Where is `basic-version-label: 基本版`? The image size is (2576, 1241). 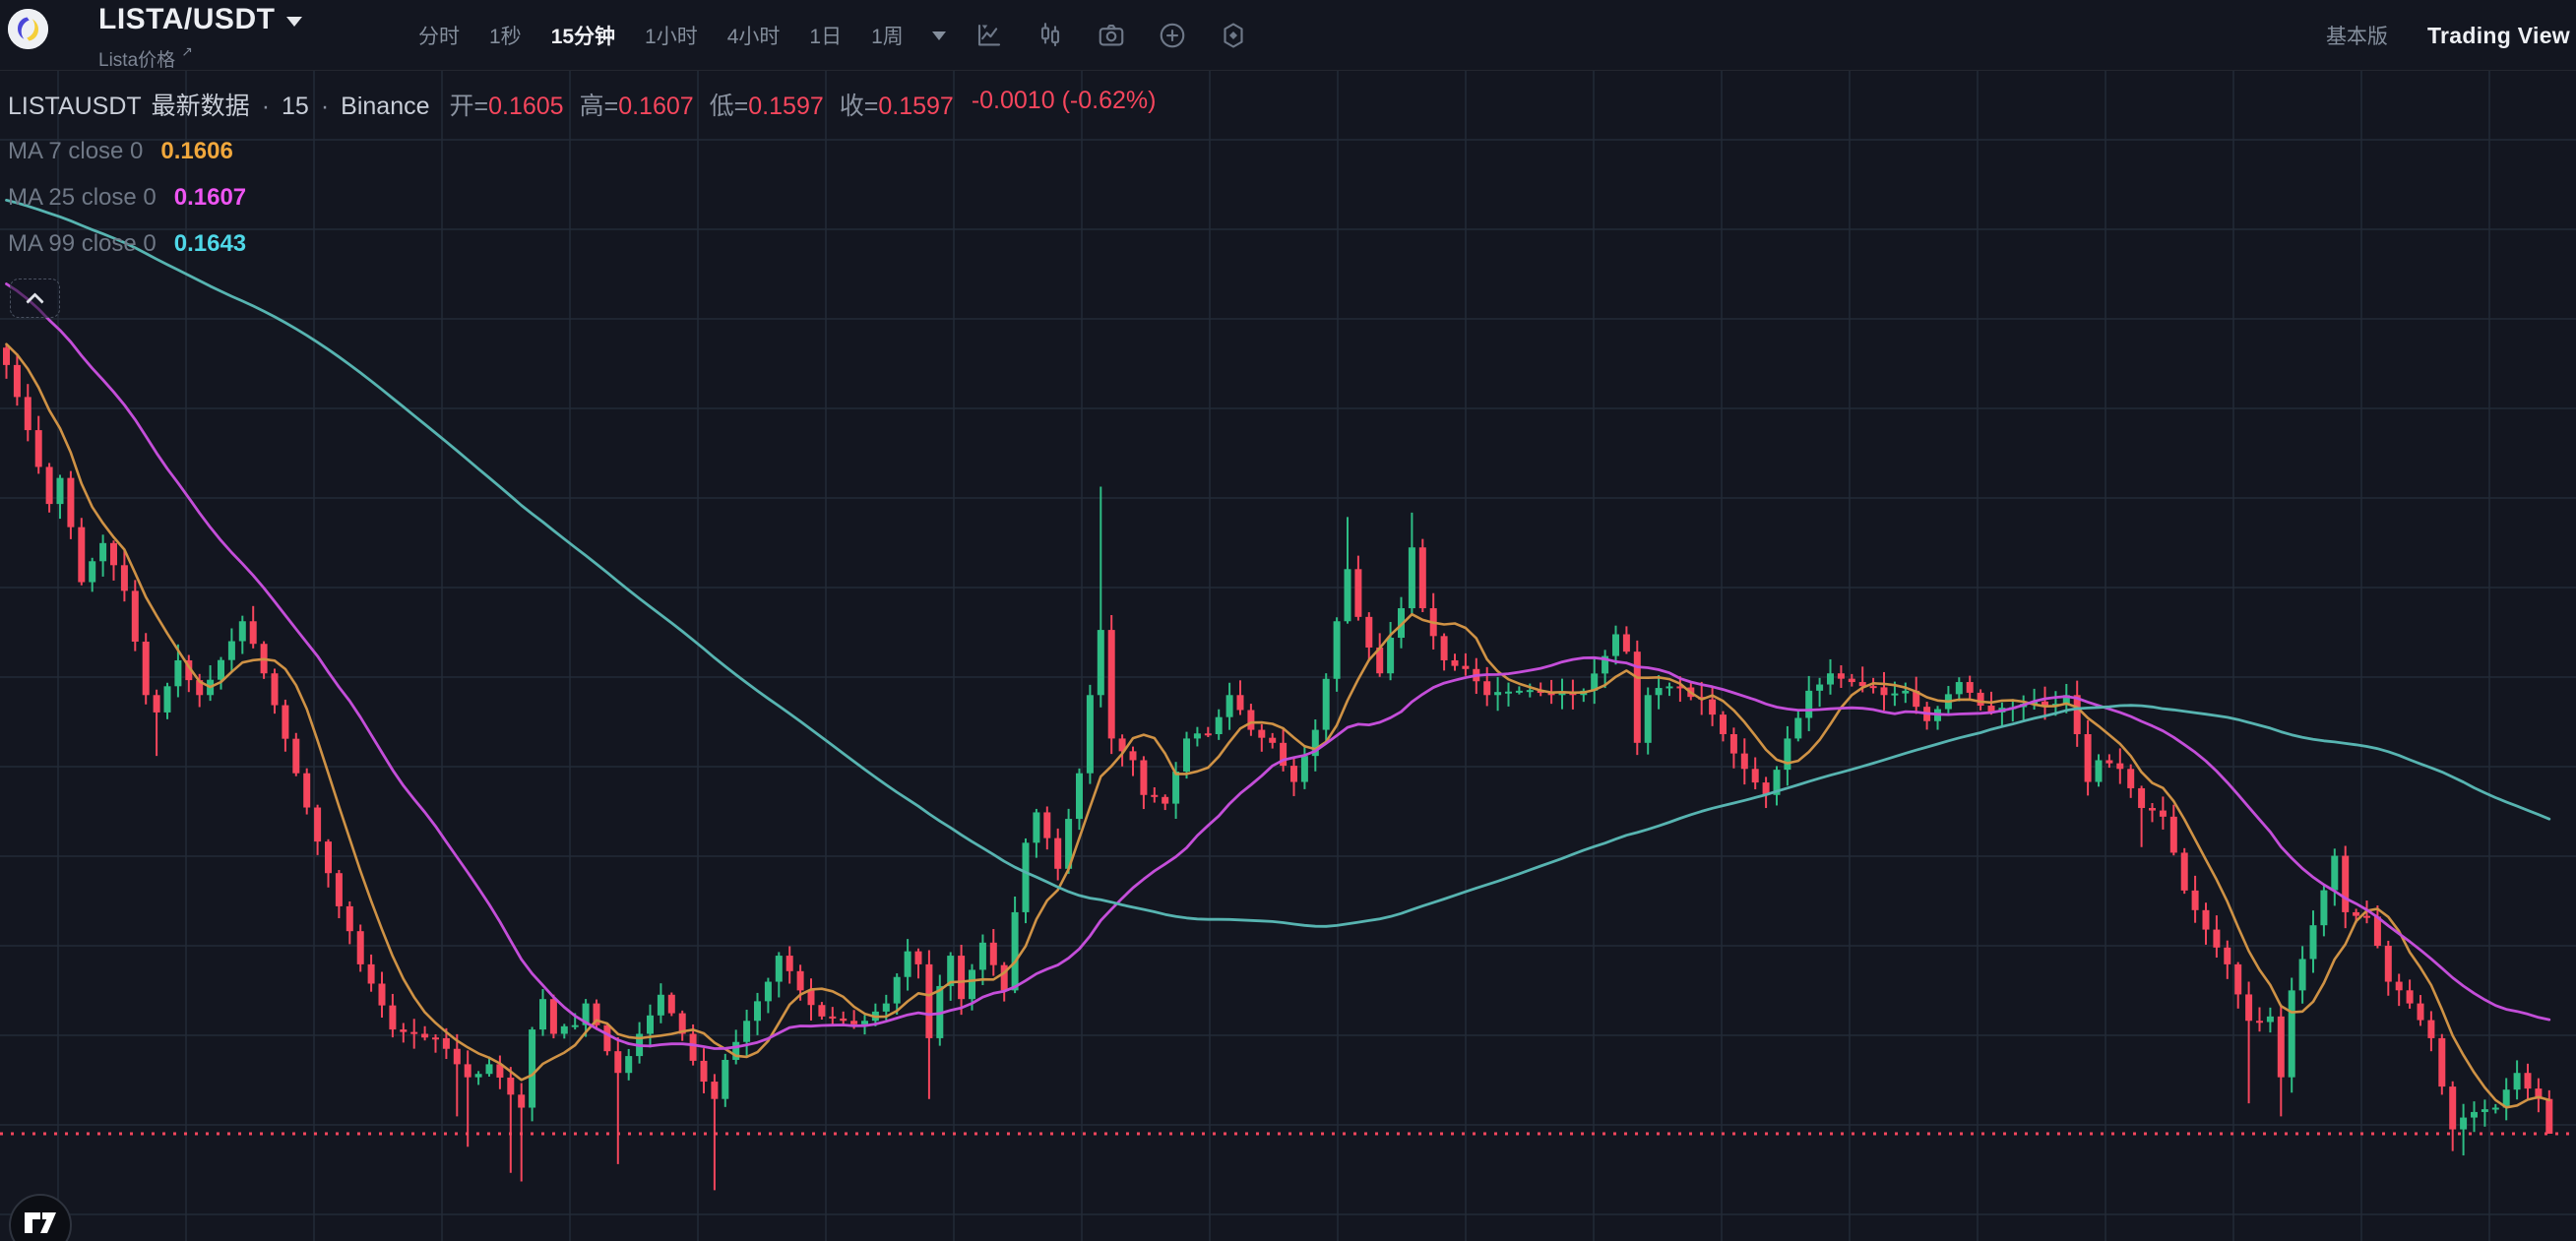 basic-version-label: 基本版 is located at coordinates (2356, 37).